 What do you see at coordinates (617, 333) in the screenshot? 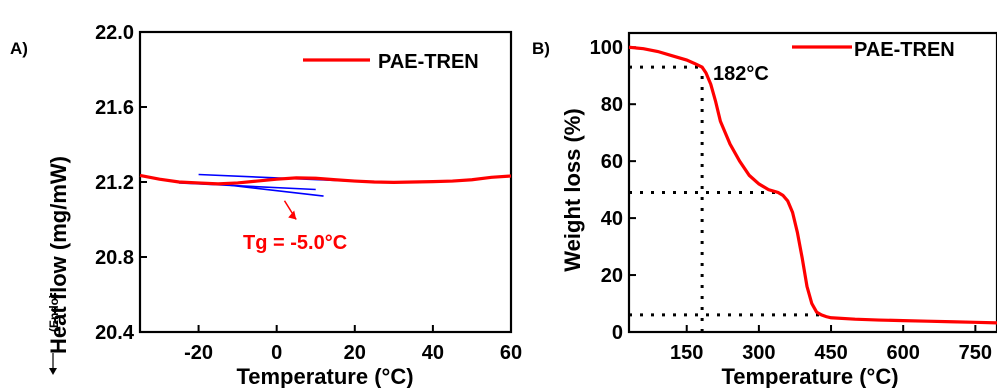
I see `y-tick-label: 0` at bounding box center [617, 333].